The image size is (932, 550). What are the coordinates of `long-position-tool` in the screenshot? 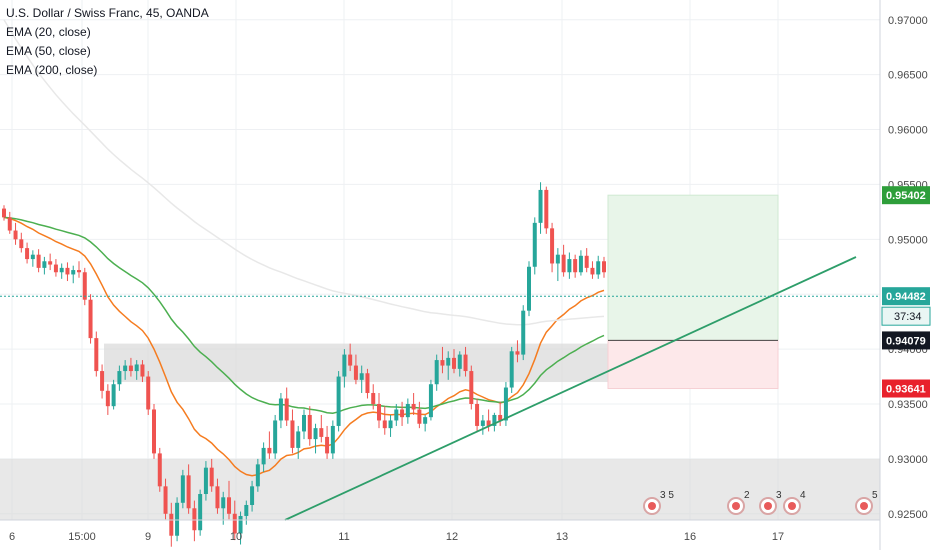 It's located at (693, 292).